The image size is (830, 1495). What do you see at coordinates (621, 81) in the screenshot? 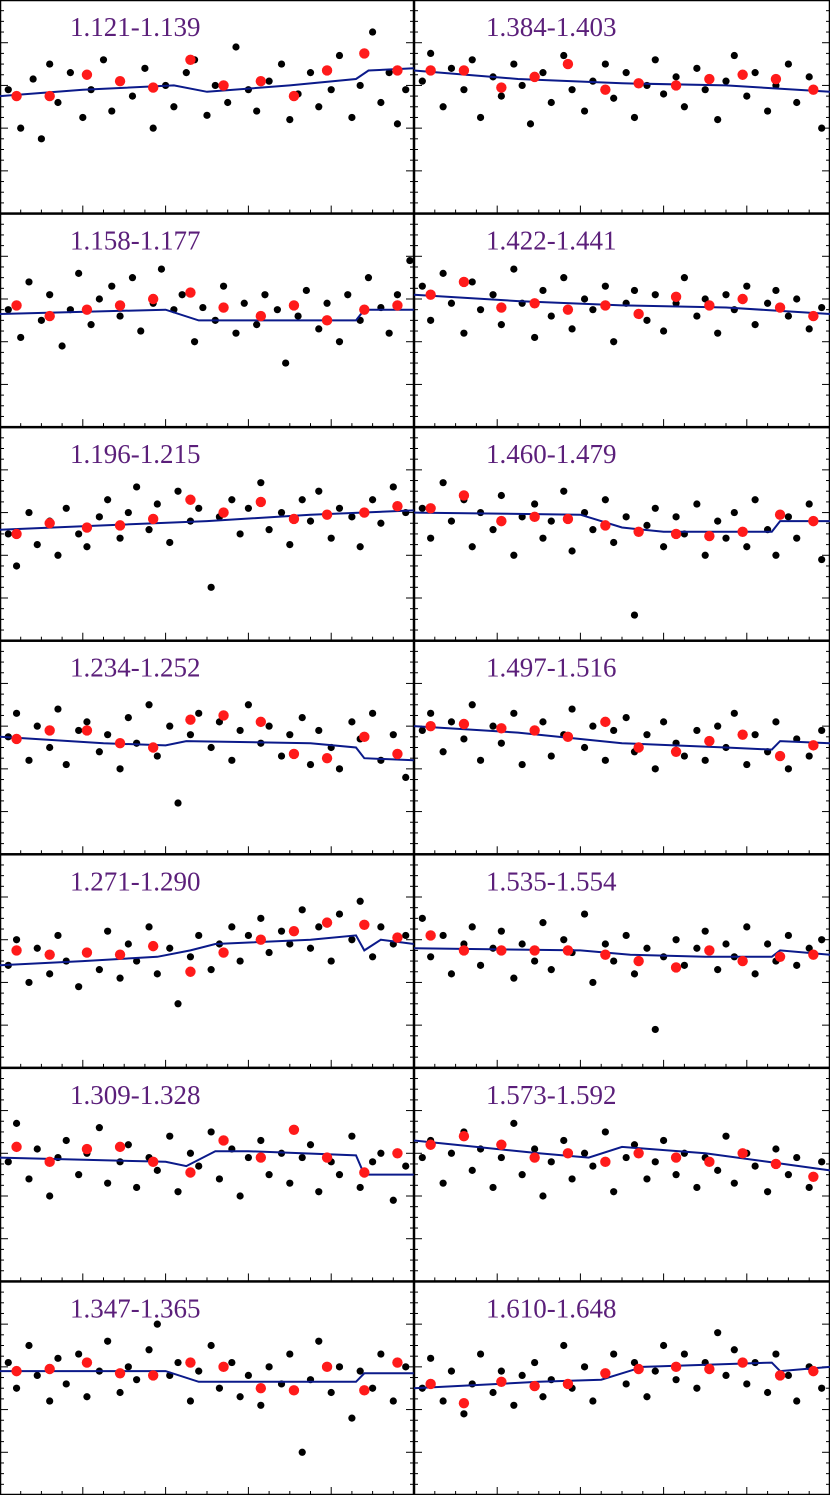
I see `model-line` at bounding box center [621, 81].